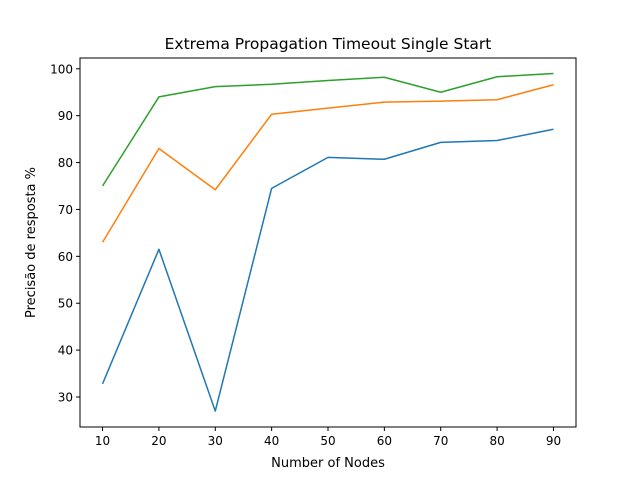 This screenshot has width=640, height=480. What do you see at coordinates (65, 210) in the screenshot?
I see `y-tick-label: 70` at bounding box center [65, 210].